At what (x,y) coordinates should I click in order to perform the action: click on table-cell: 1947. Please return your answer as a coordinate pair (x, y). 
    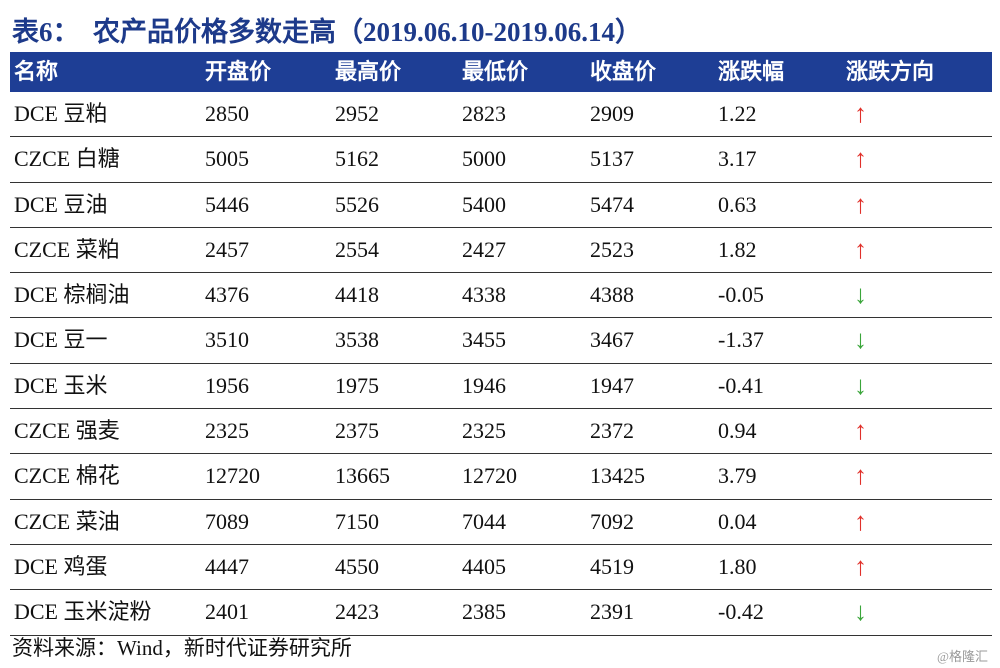
    Looking at the image, I should click on (612, 385).